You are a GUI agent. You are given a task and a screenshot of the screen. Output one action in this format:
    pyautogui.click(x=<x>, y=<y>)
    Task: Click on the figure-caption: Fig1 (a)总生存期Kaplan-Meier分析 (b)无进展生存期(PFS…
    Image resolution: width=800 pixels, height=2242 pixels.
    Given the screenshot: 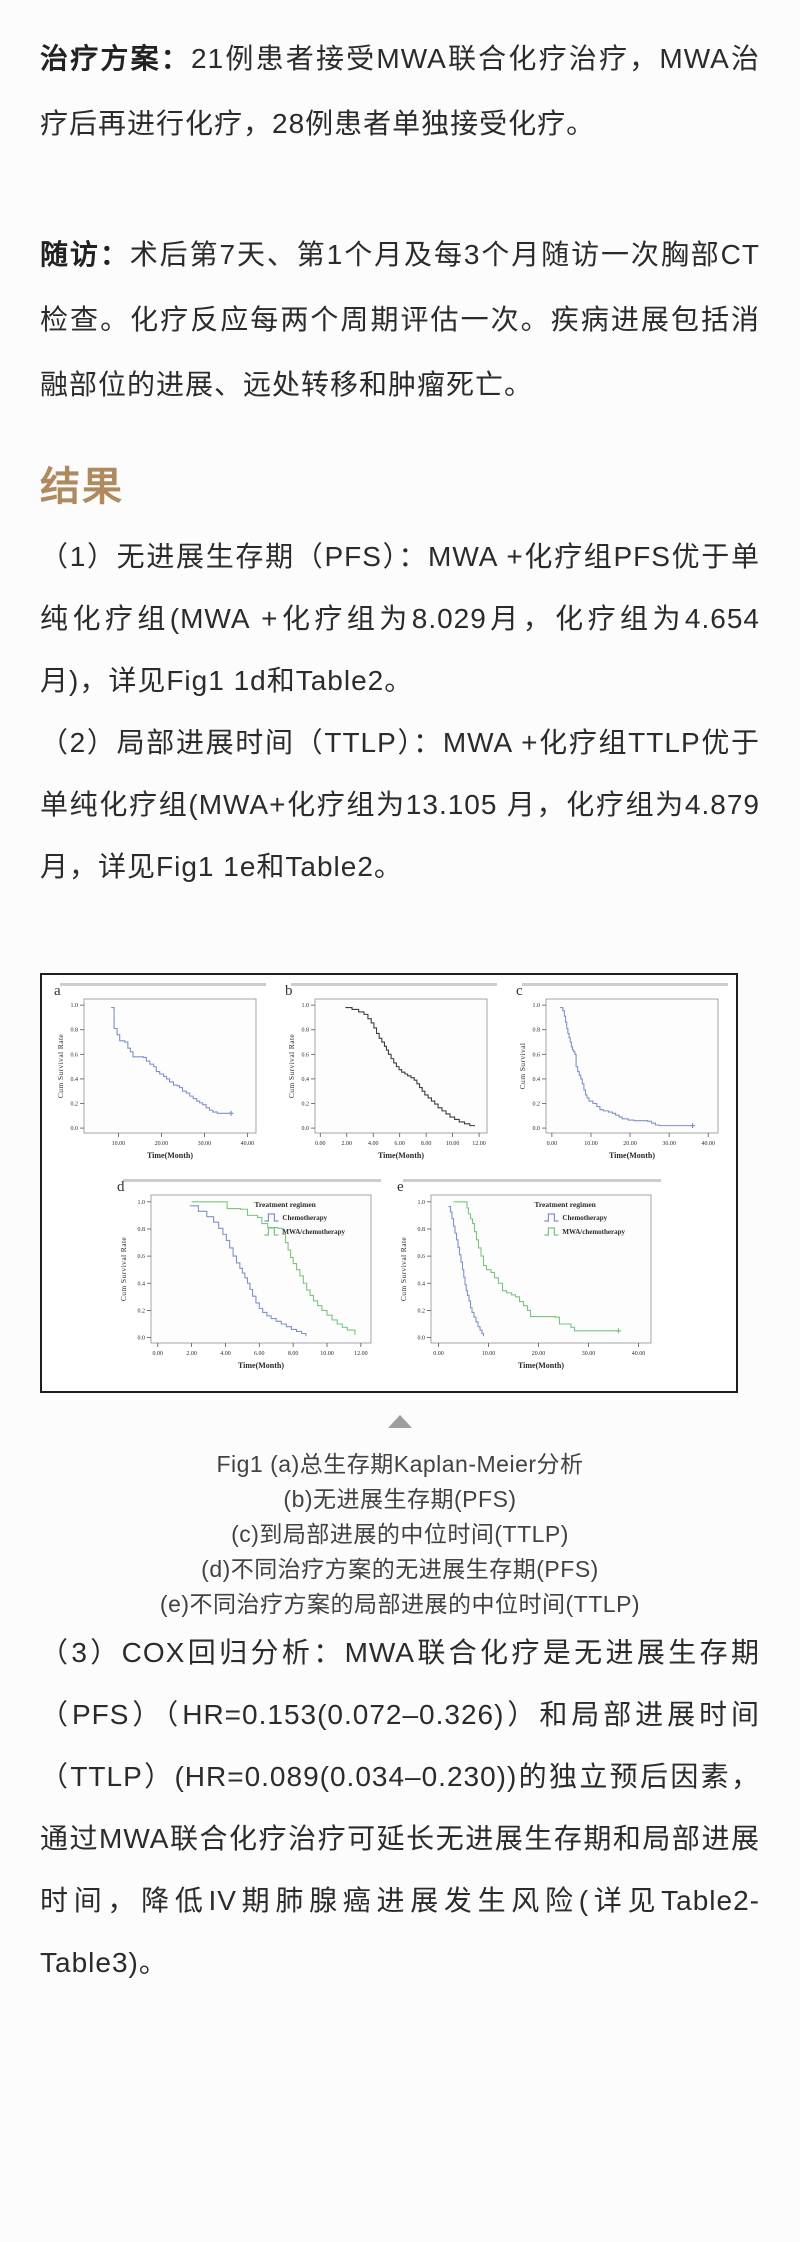 What is the action you would take?
    pyautogui.click(x=400, y=1534)
    